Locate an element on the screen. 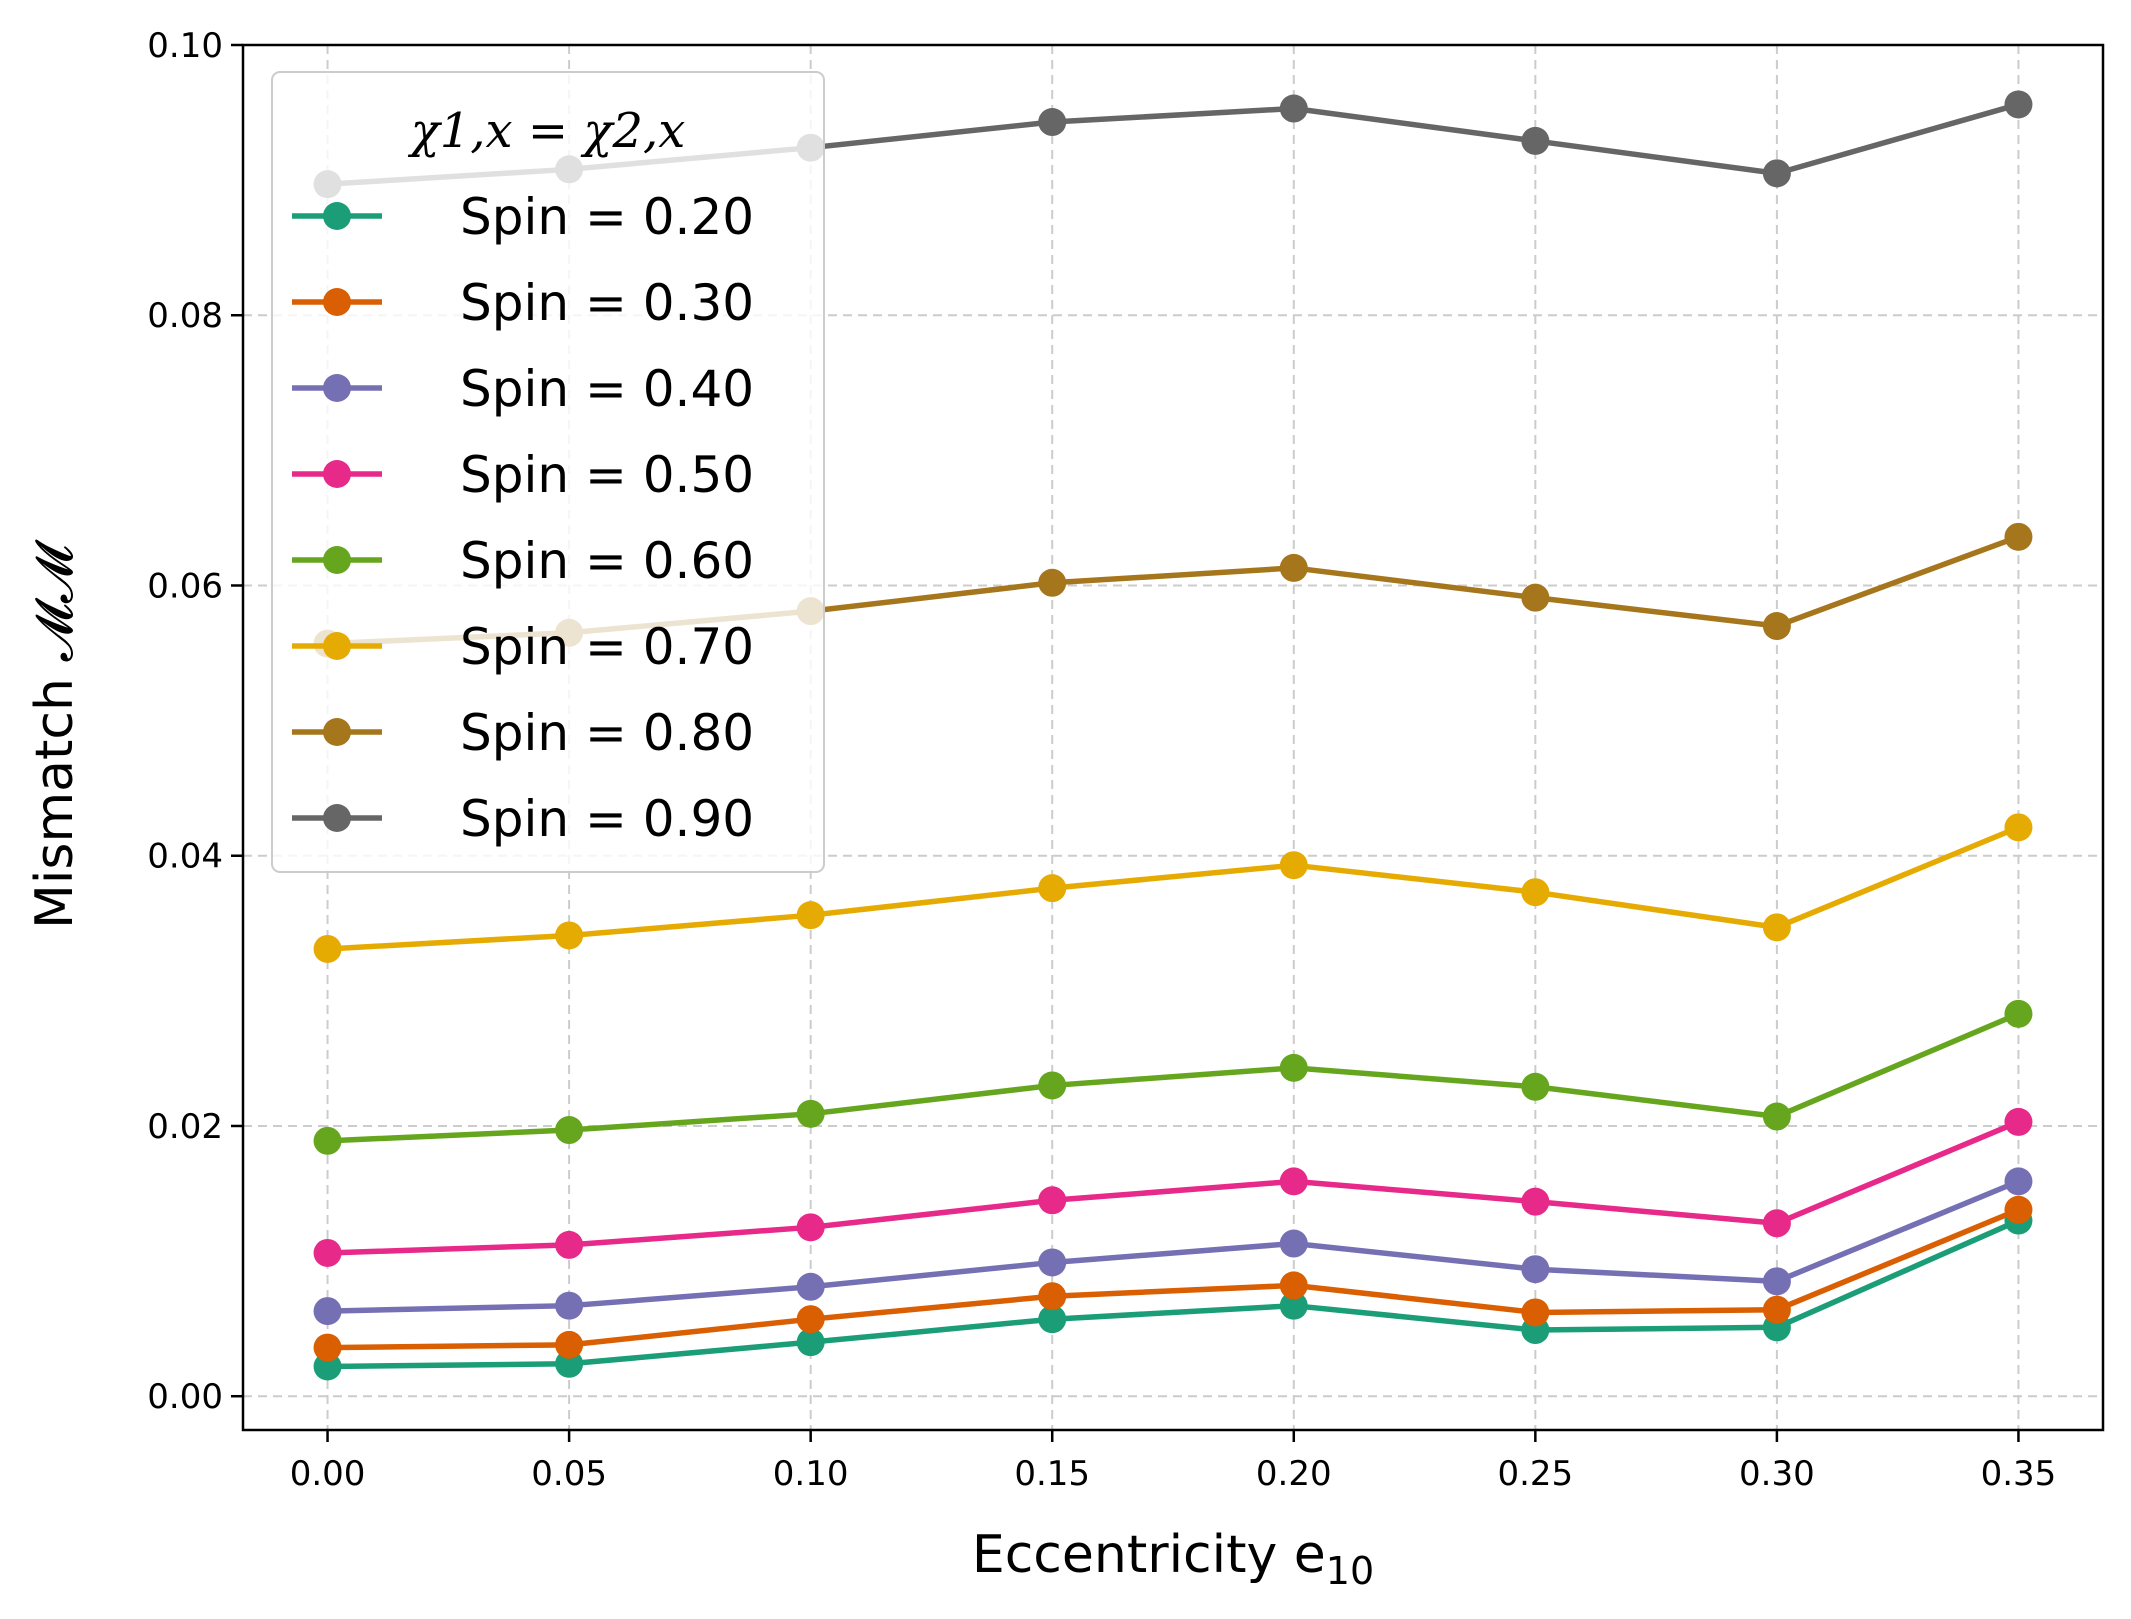  legend-item: Spin = 0.50 is located at coordinates (523, 475).